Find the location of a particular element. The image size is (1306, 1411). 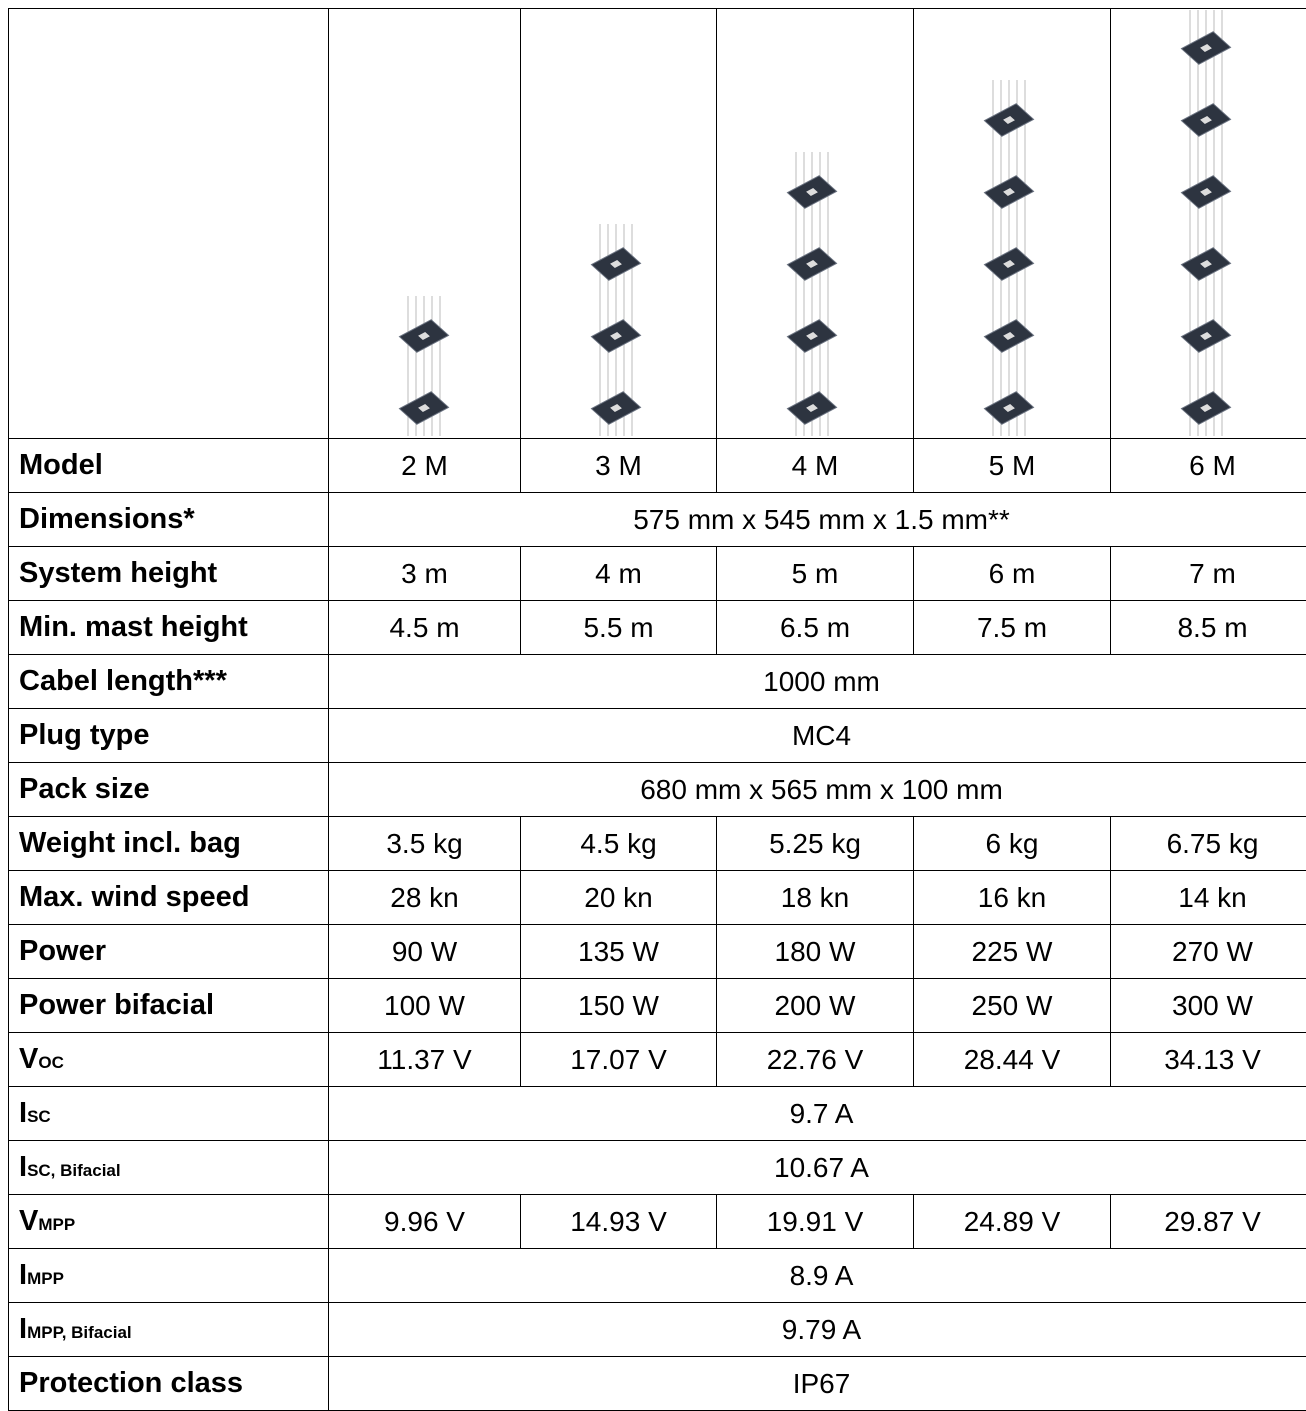

value-cell: 180 W is located at coordinates (815, 952).